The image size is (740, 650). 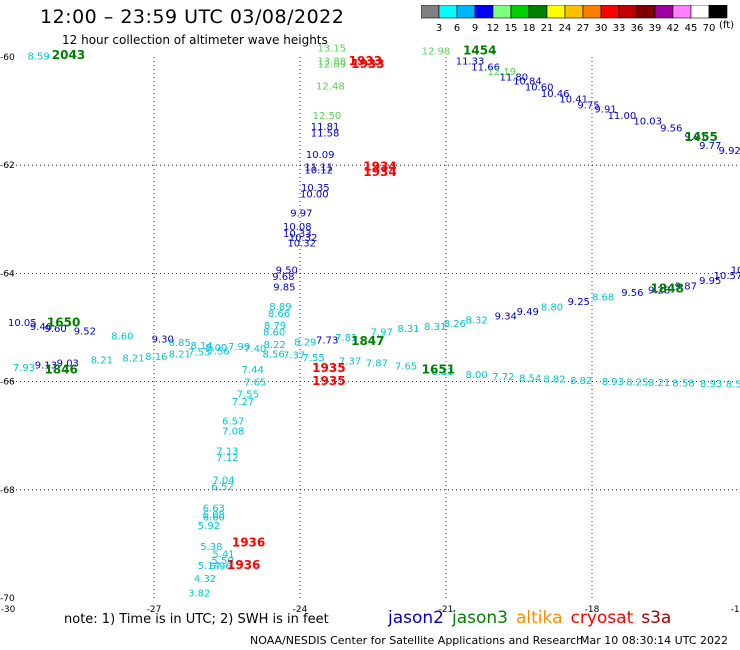 What do you see at coordinates (327, 116) in the screenshot?
I see `swh-value-label: 12.50` at bounding box center [327, 116].